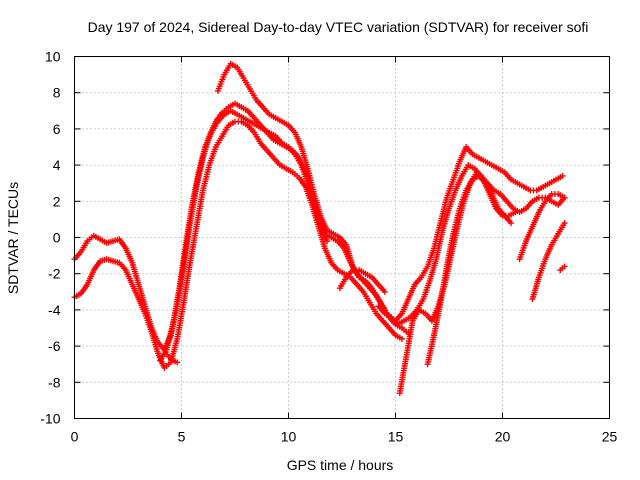 The height and width of the screenshot is (480, 640). I want to click on x-tick-label: 20, so click(503, 437).